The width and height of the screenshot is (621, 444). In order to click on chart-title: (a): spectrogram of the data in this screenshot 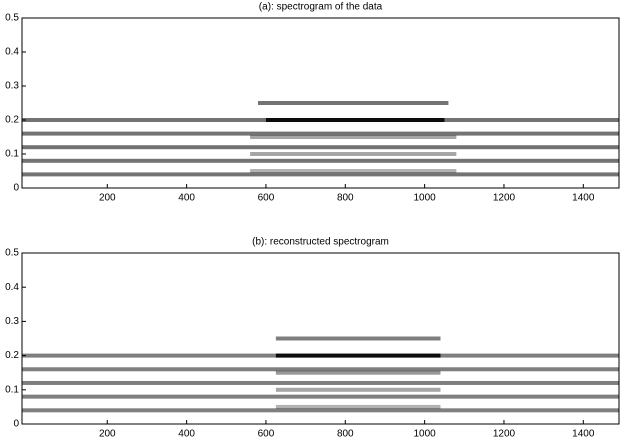, I will do `click(321, 7)`.